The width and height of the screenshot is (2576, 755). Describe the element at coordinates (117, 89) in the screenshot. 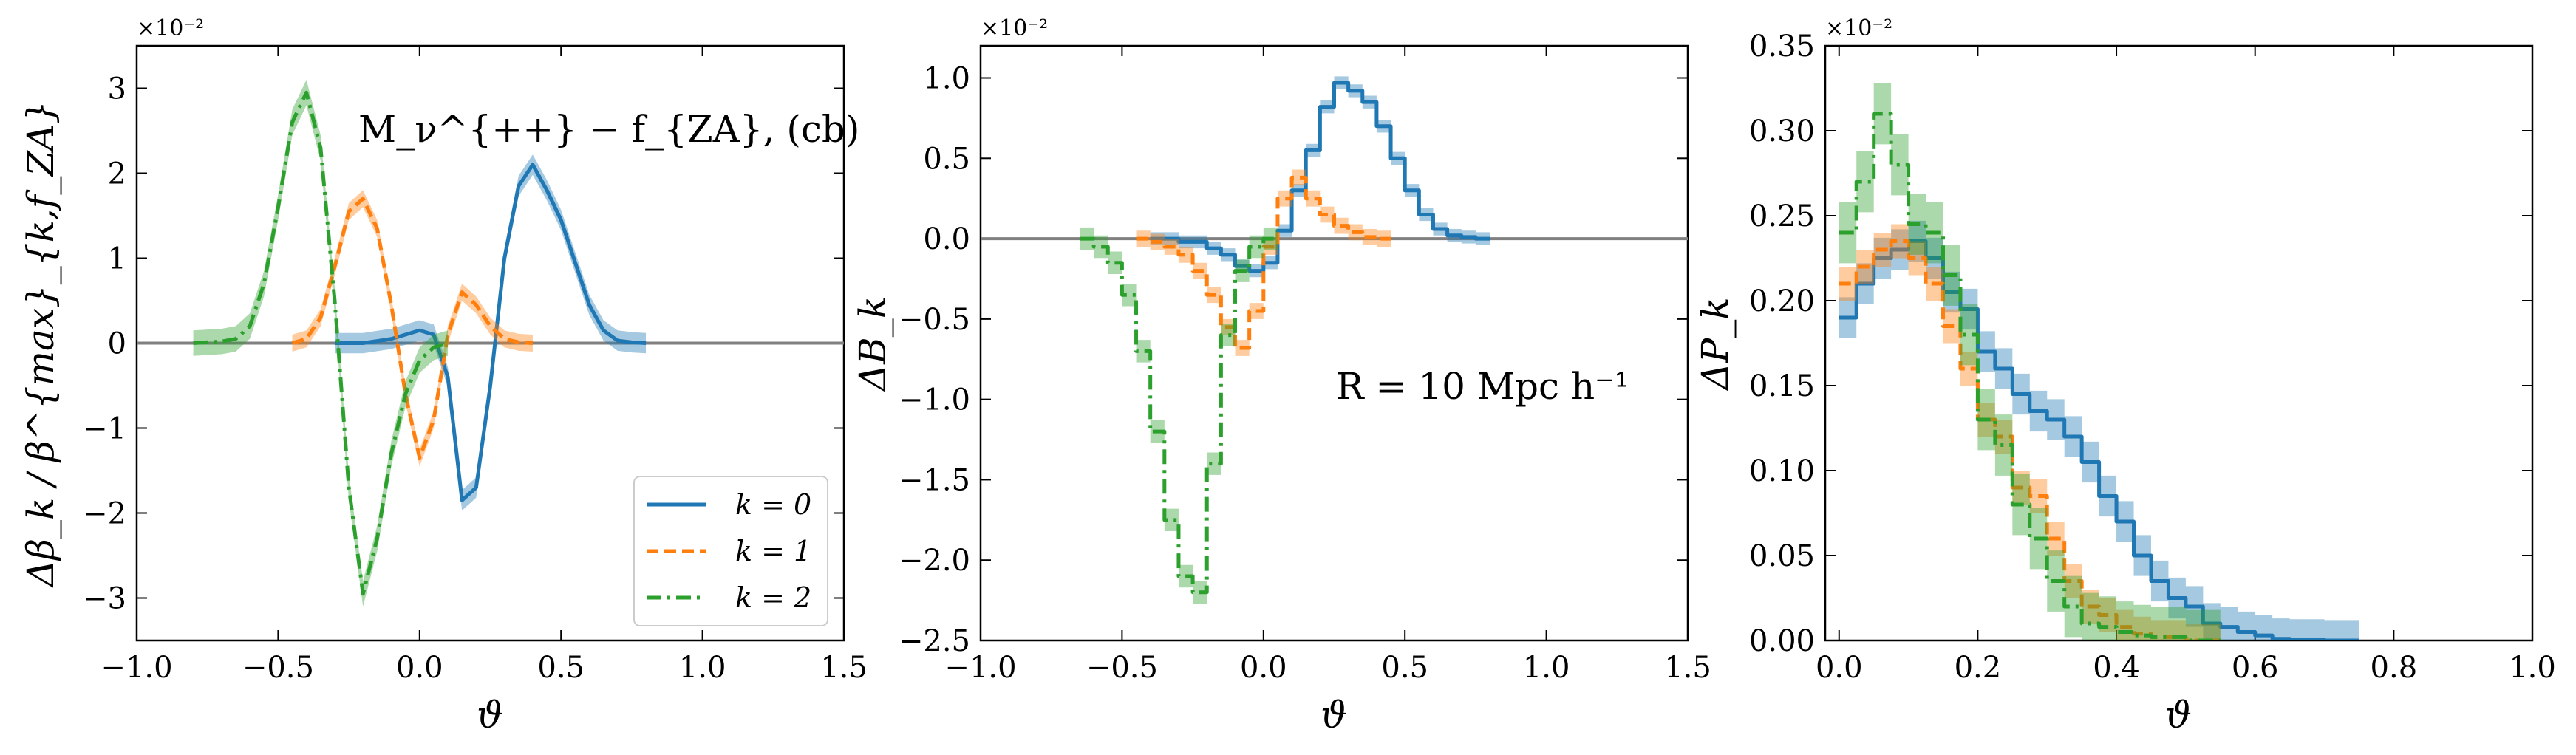

I see `y-tick-label: 3` at that location.